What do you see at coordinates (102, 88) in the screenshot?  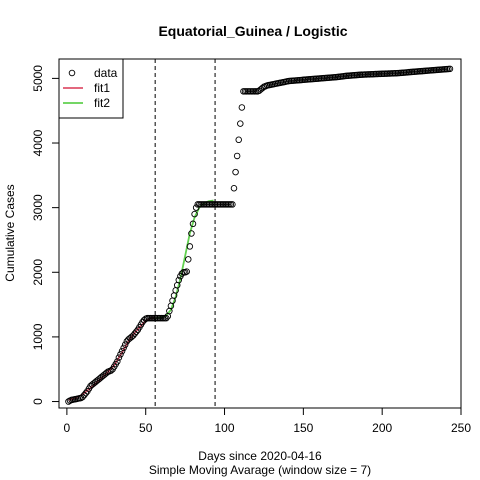 I see `legend-label-fit1: fit1` at bounding box center [102, 88].